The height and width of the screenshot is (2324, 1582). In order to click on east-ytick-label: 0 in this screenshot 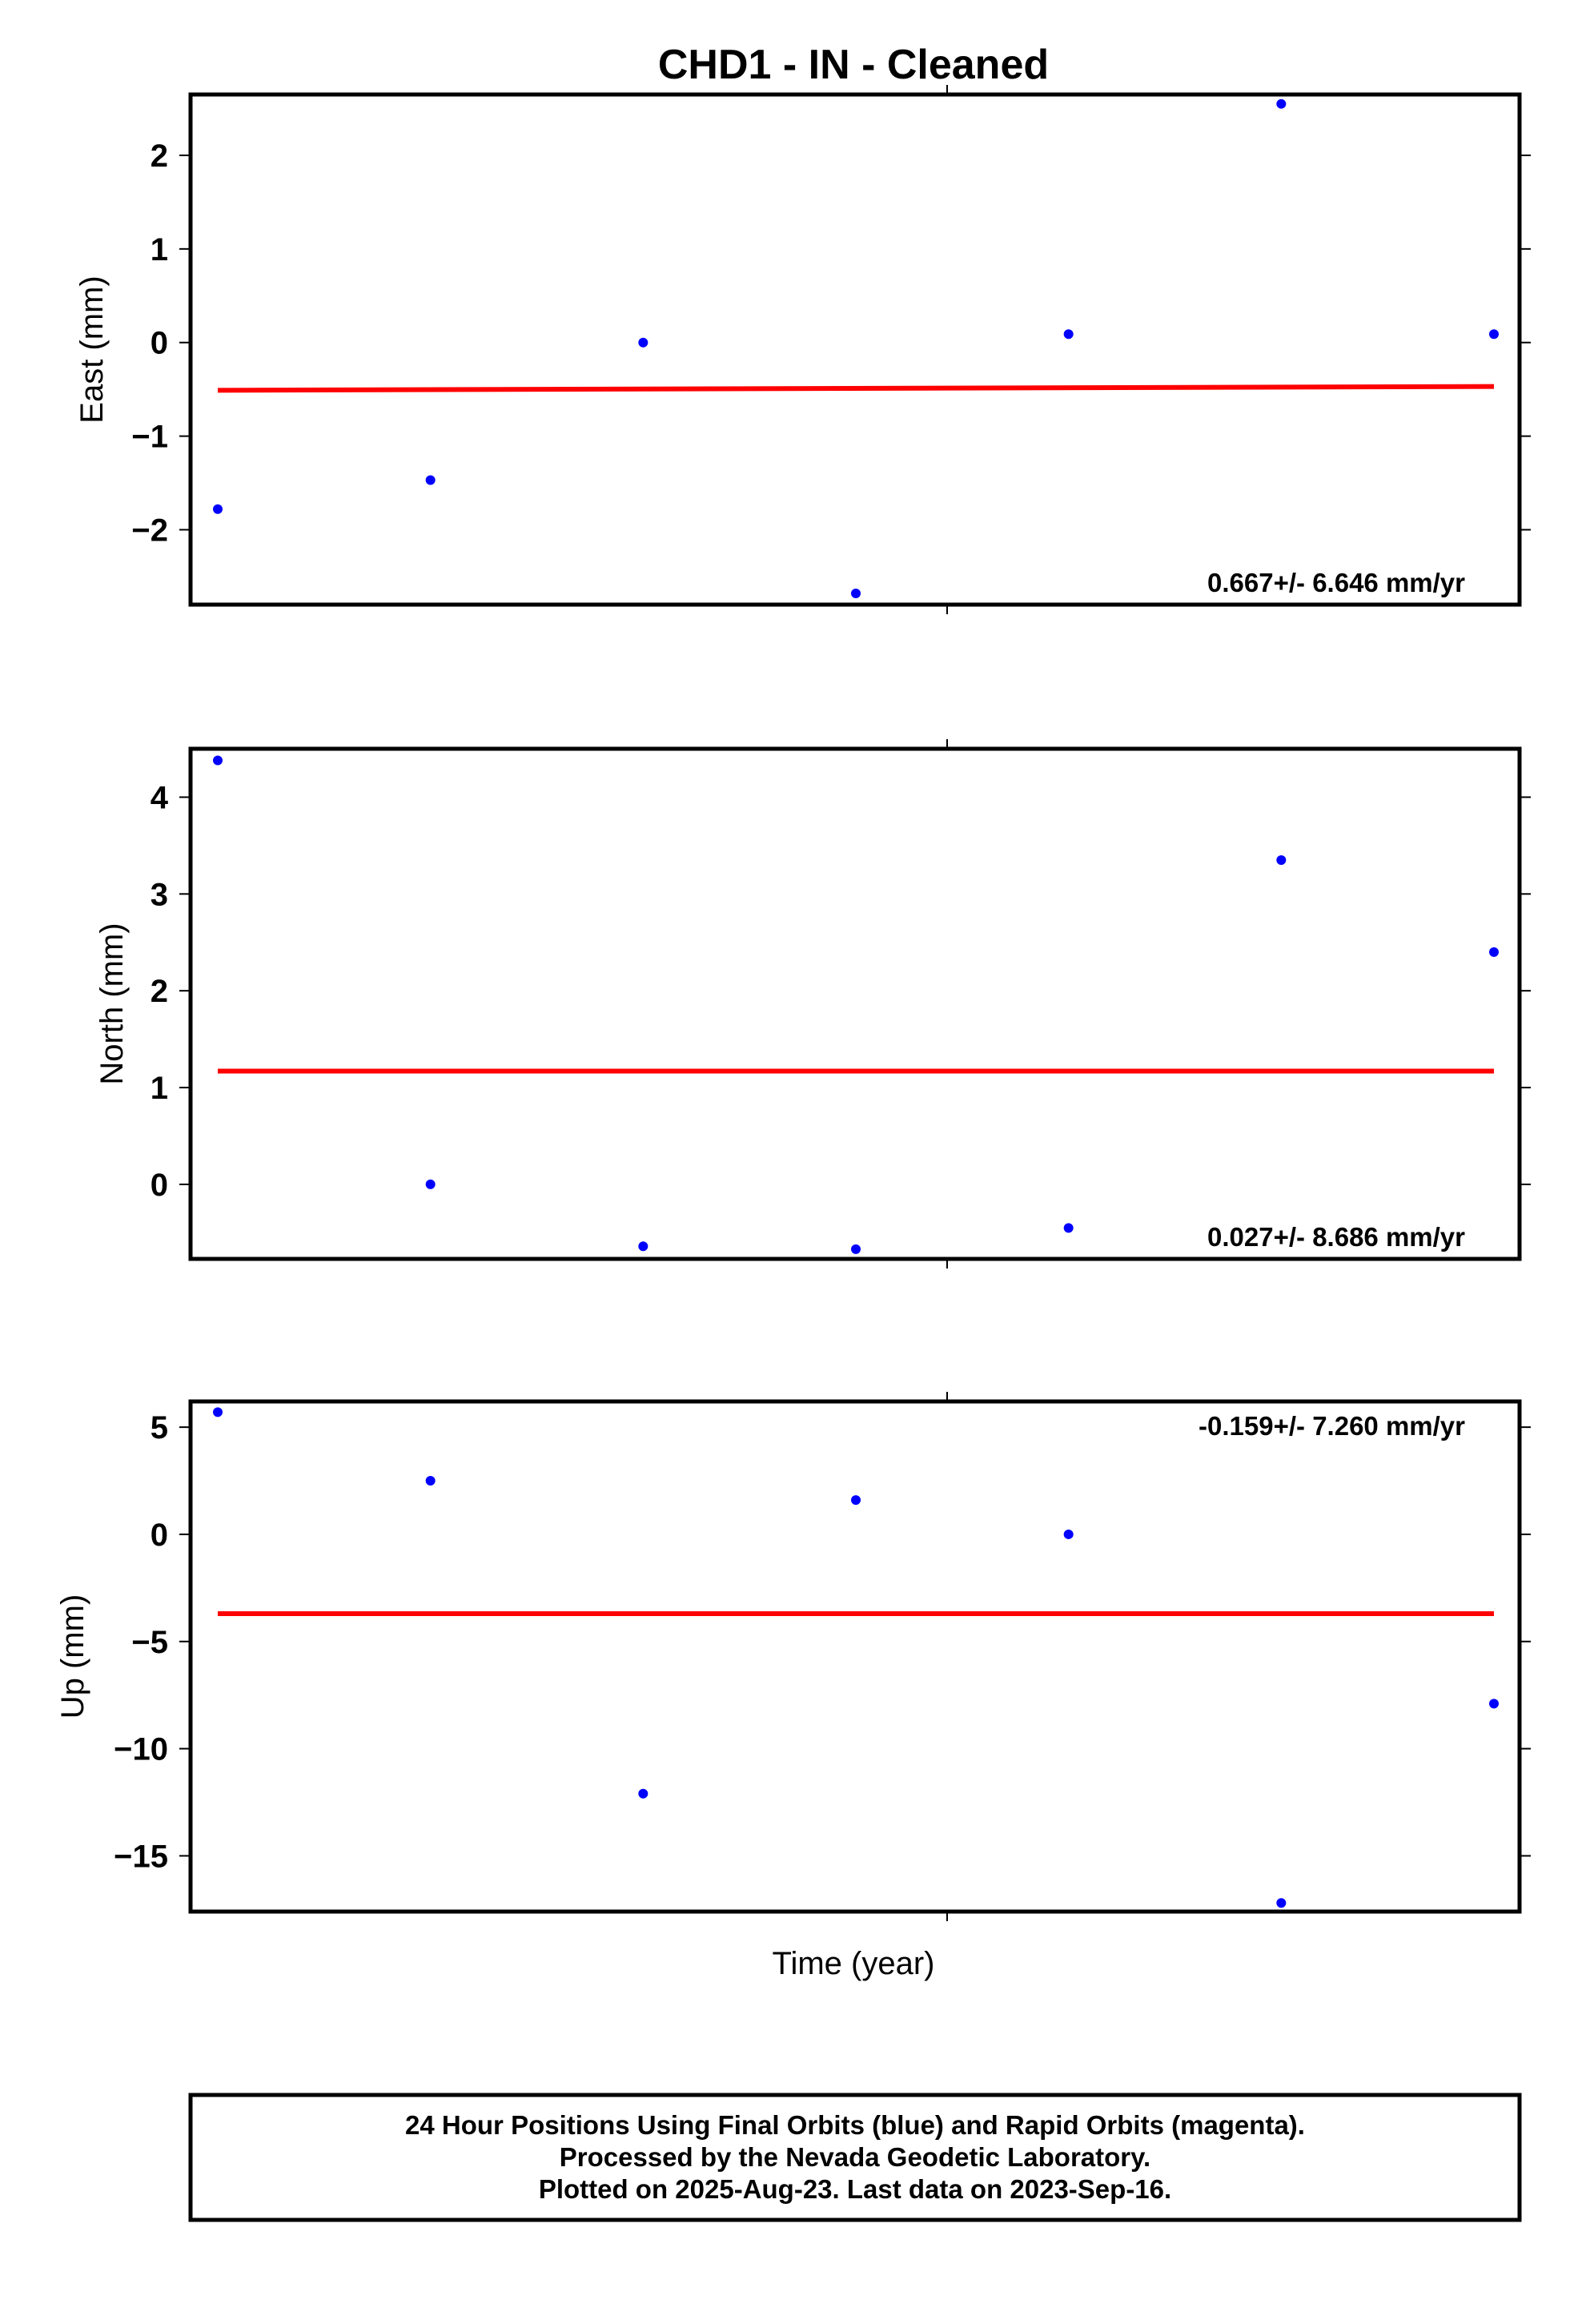, I will do `click(159, 343)`.